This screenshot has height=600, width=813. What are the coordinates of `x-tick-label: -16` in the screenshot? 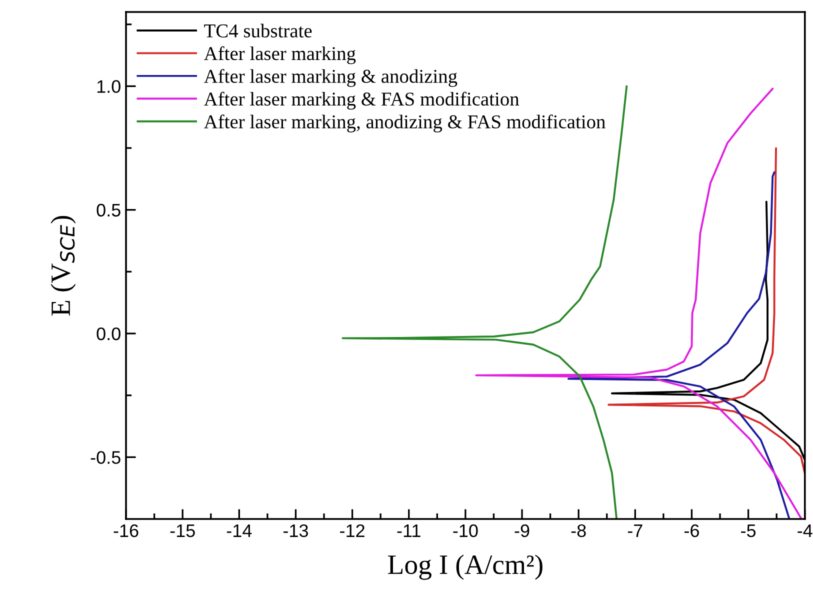 It's located at (126, 531).